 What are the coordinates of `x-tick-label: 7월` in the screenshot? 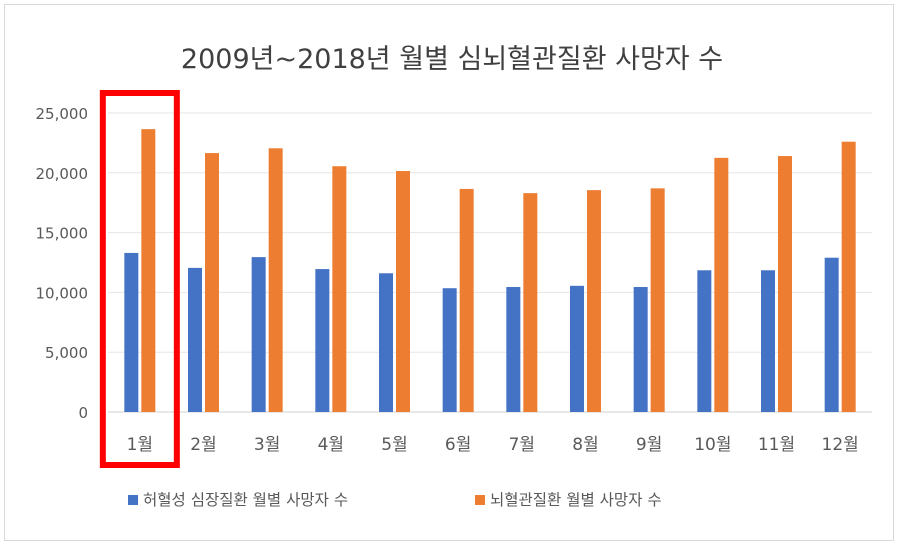 It's located at (522, 445).